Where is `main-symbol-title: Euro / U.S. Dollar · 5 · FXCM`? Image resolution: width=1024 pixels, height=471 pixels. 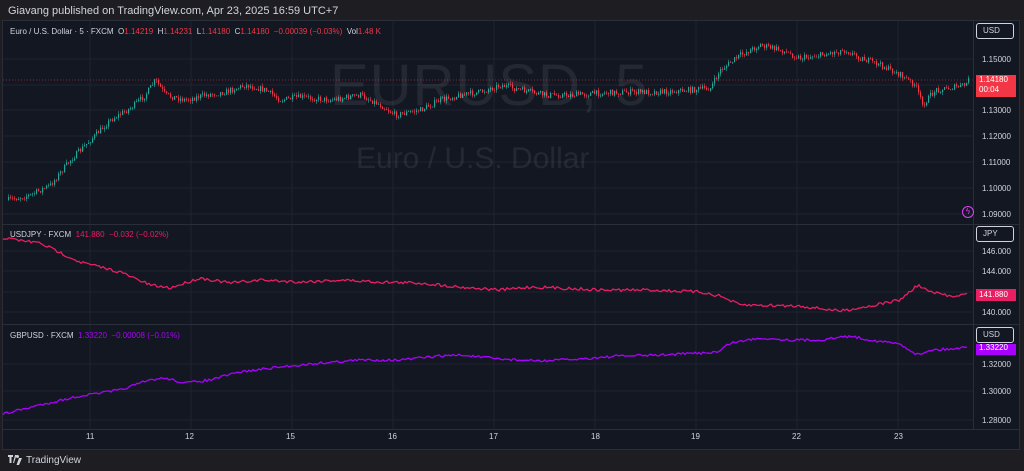 main-symbol-title: Euro / U.S. Dollar · 5 · FXCM is located at coordinates (62, 31).